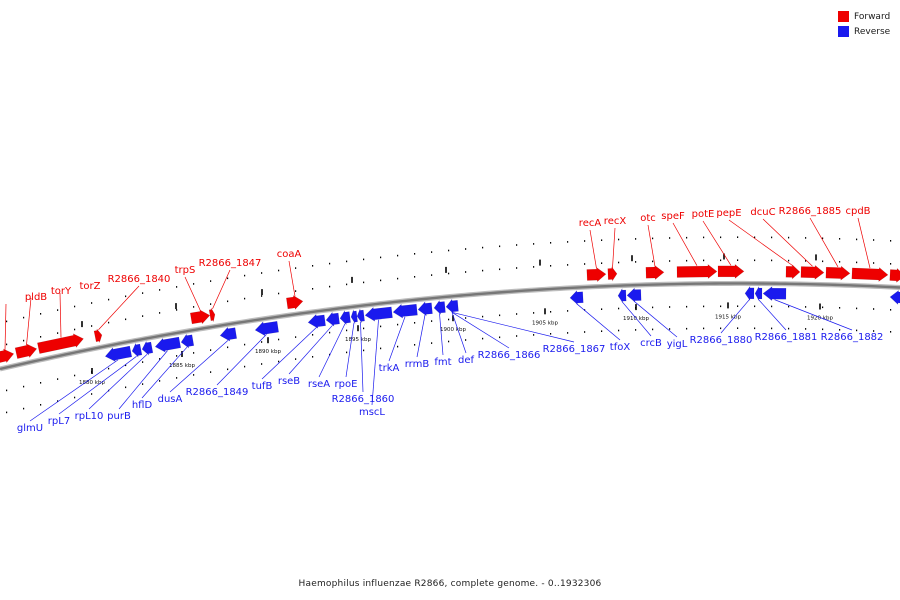 The height and width of the screenshot is (600, 900). What do you see at coordinates (820, 319) in the screenshot?
I see `scale-label: 1920 kbp` at bounding box center [820, 319].